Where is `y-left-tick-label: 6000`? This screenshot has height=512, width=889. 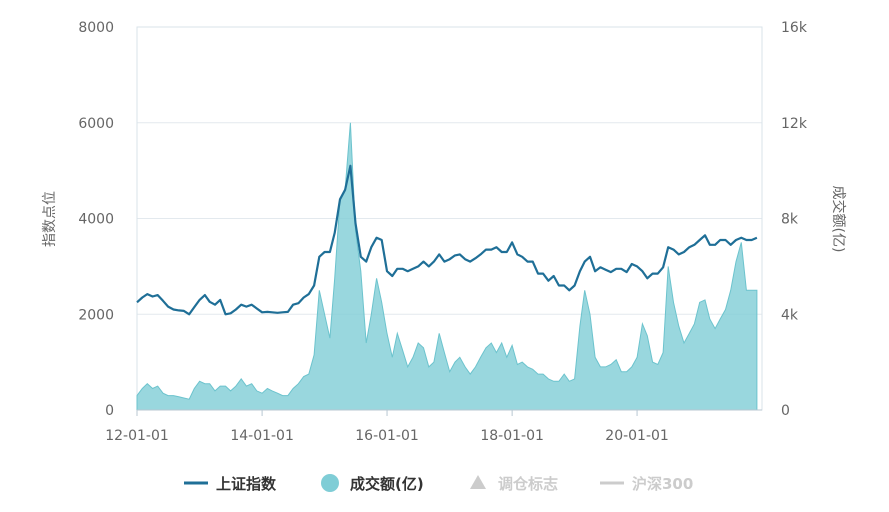
y-left-tick-label: 6000 is located at coordinates (96, 124).